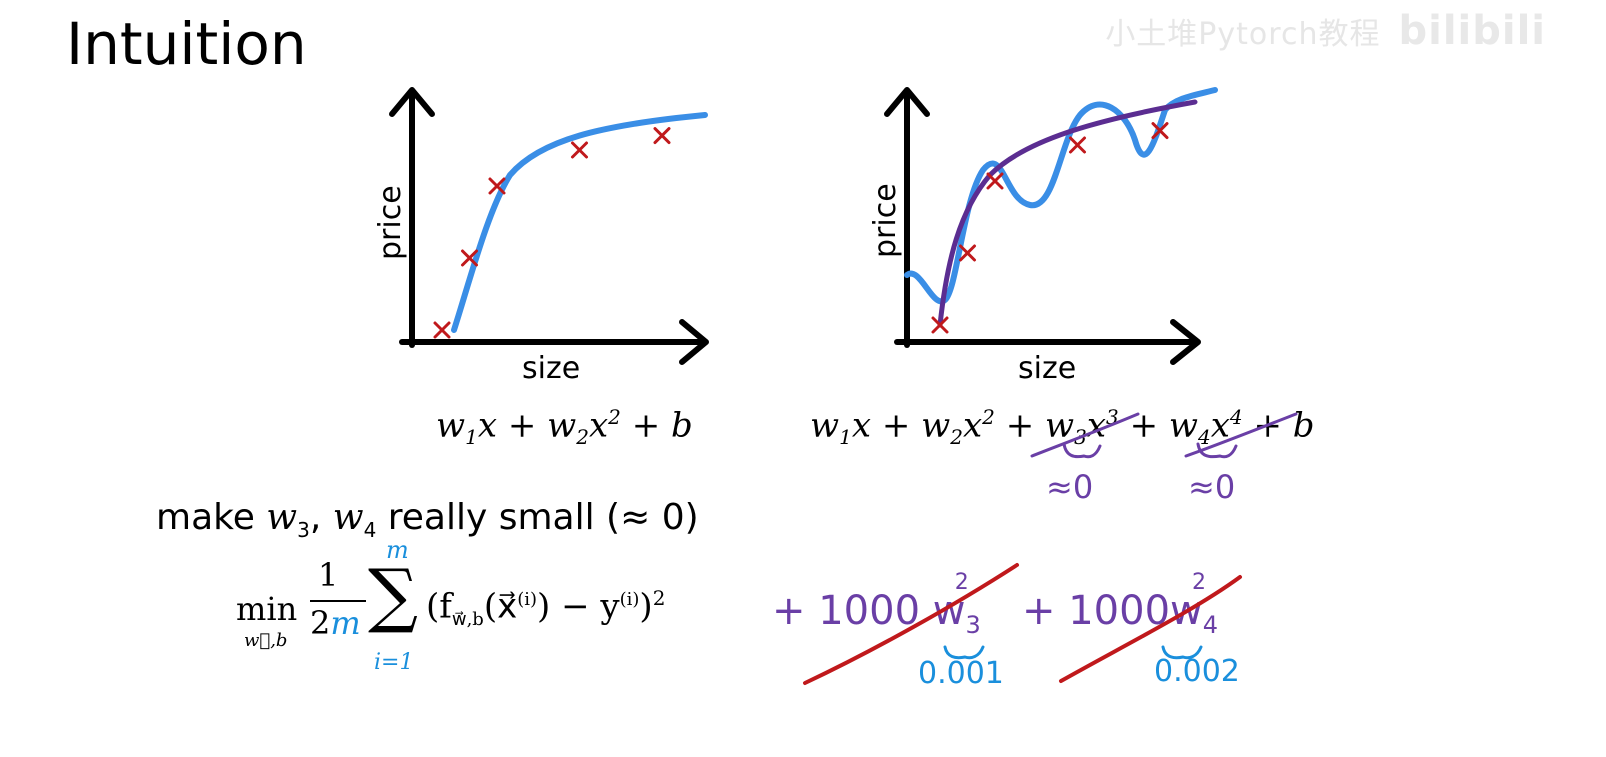 This screenshot has height=757, width=1606. I want to click on caption-post: really small (≈ 0), so click(537, 517).